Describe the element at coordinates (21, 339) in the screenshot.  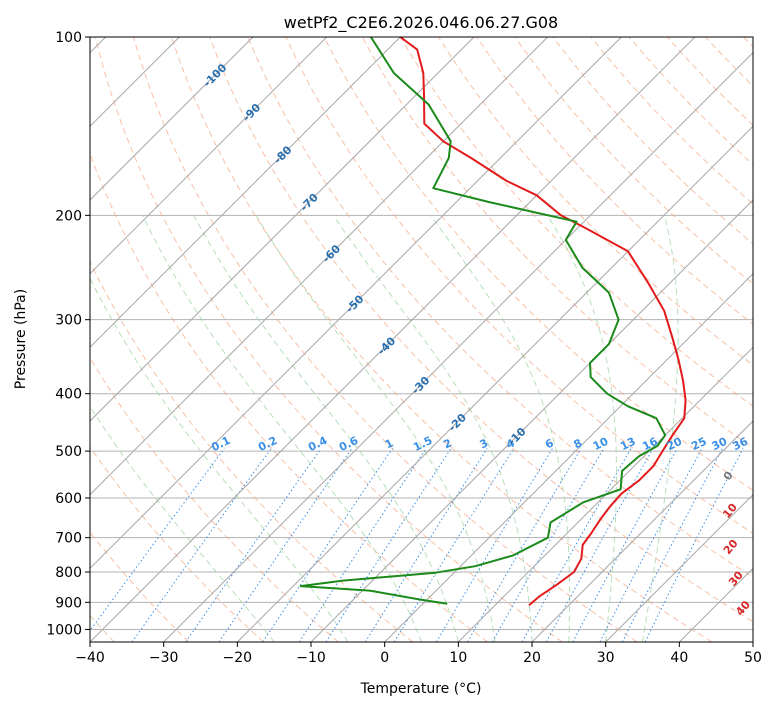
I see `y-axis-label: Pressure (hPa)` at that location.